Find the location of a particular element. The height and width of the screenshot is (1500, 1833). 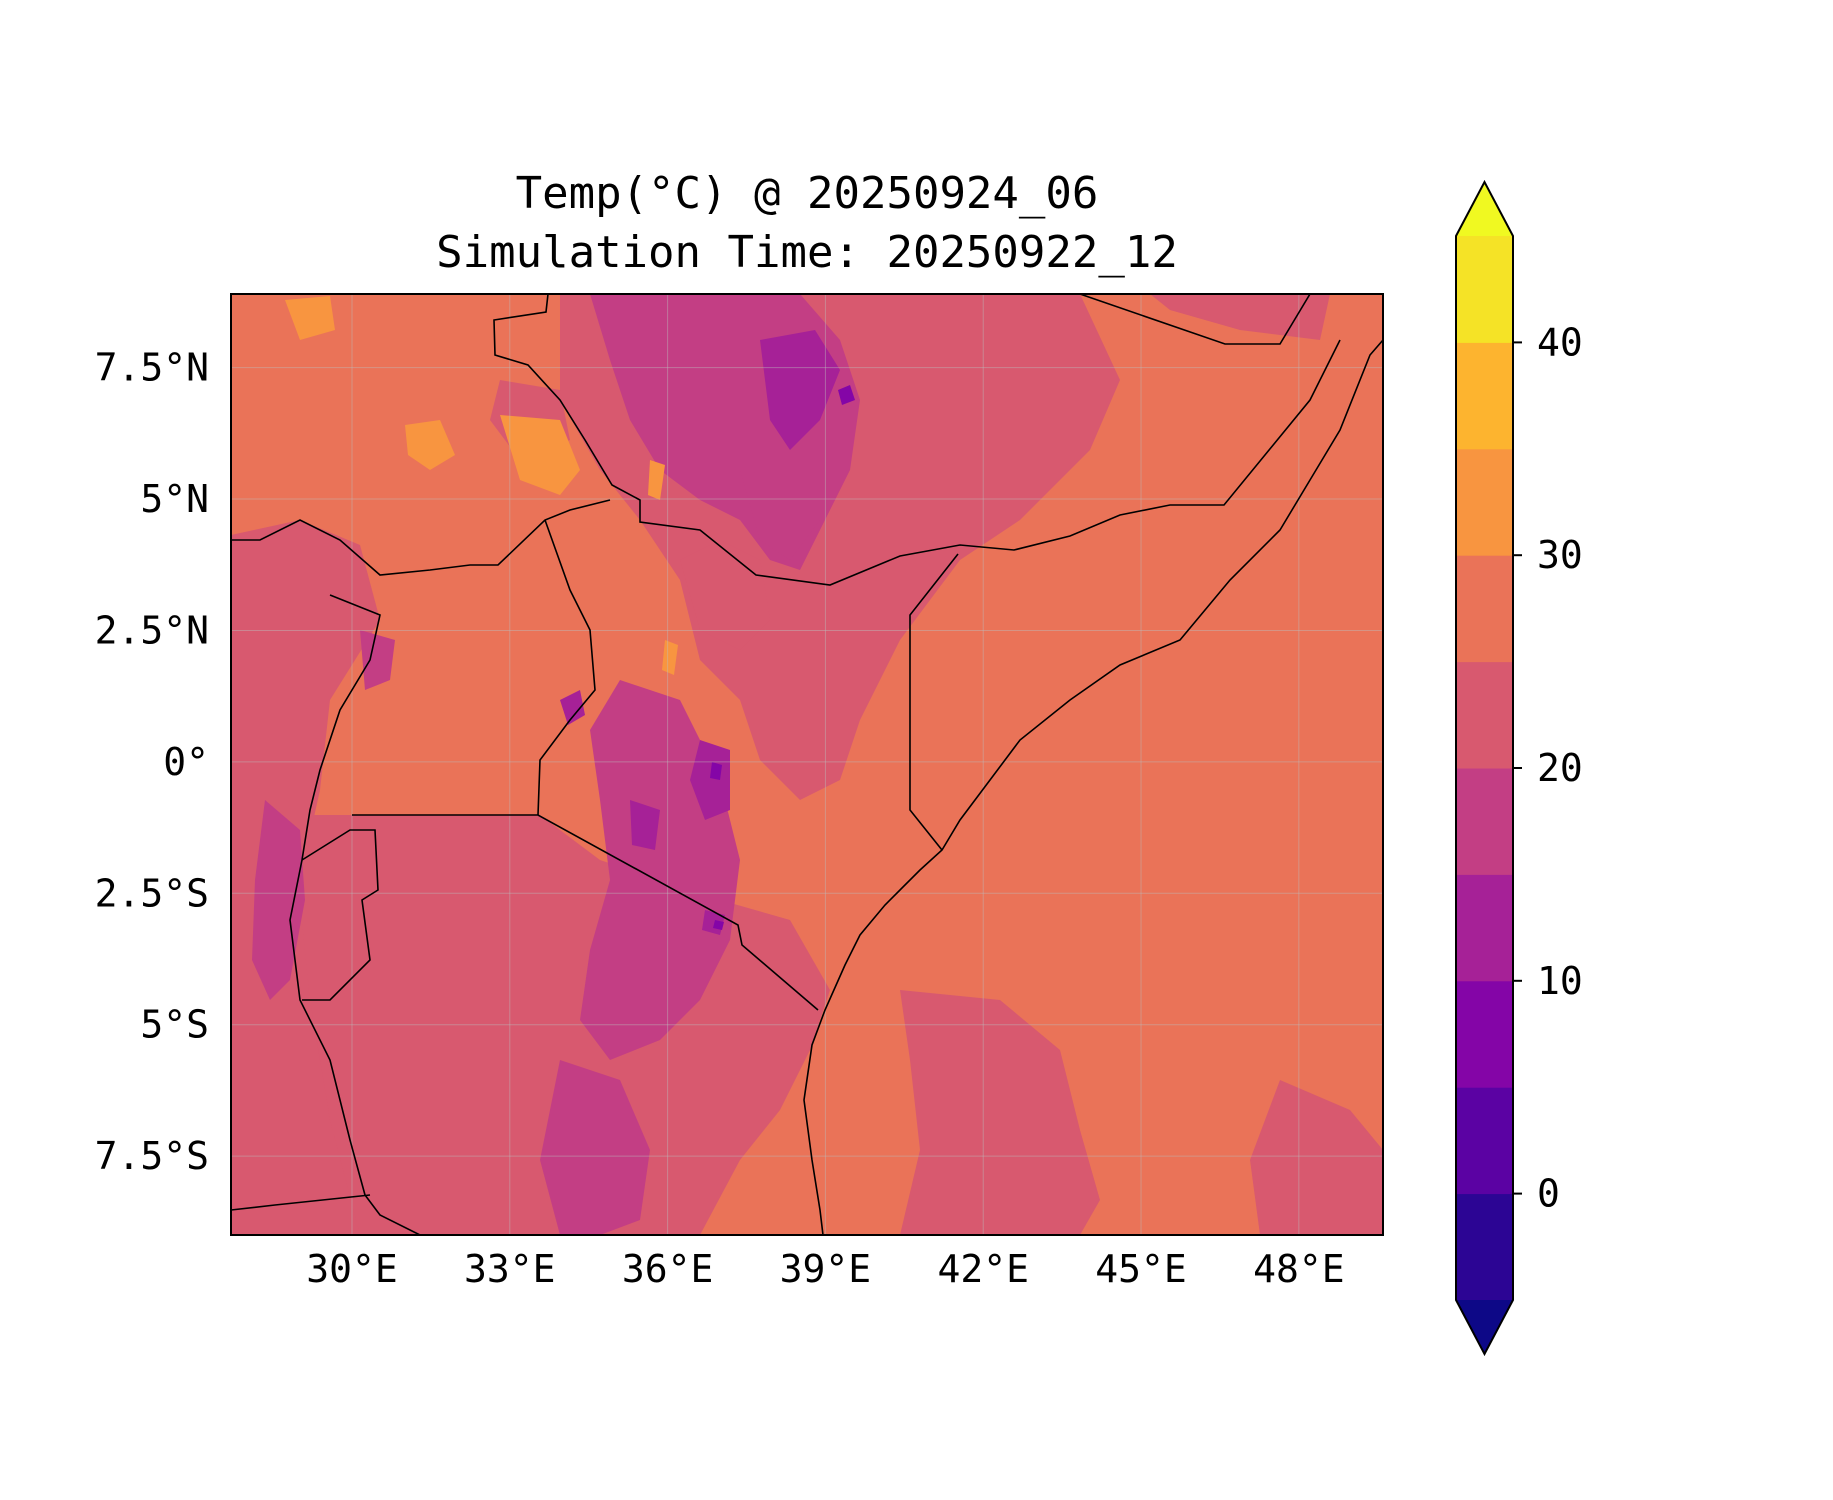

lat-tick-label: 0° is located at coordinates (186, 762).